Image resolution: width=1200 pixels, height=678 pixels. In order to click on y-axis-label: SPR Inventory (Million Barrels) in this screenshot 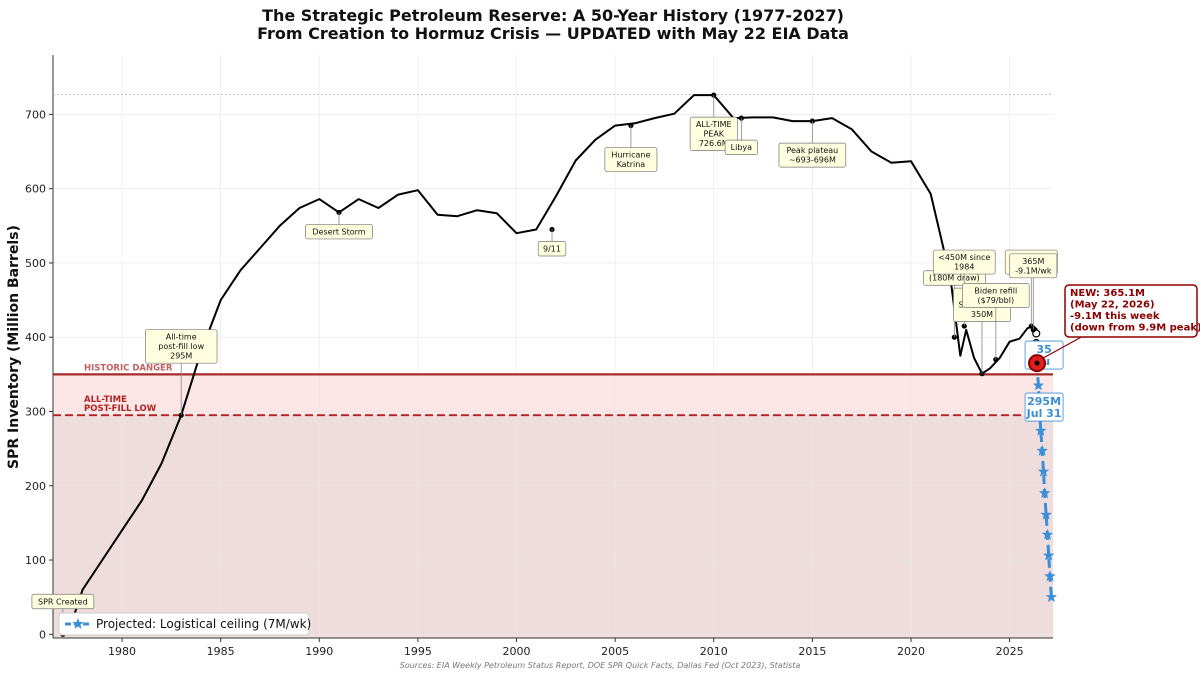, I will do `click(14, 347)`.